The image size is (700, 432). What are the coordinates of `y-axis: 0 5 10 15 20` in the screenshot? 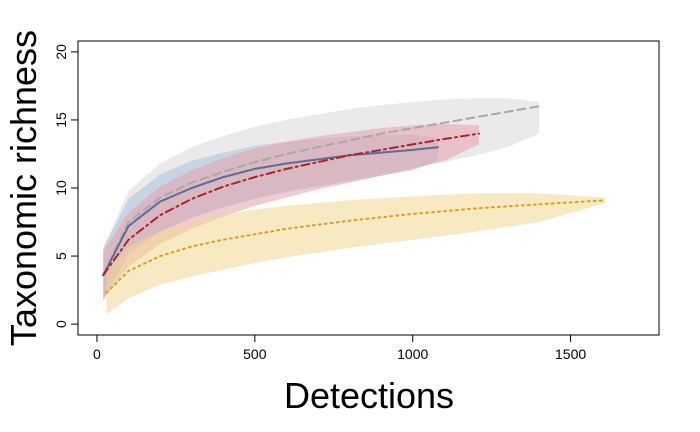 It's located at (66, 186).